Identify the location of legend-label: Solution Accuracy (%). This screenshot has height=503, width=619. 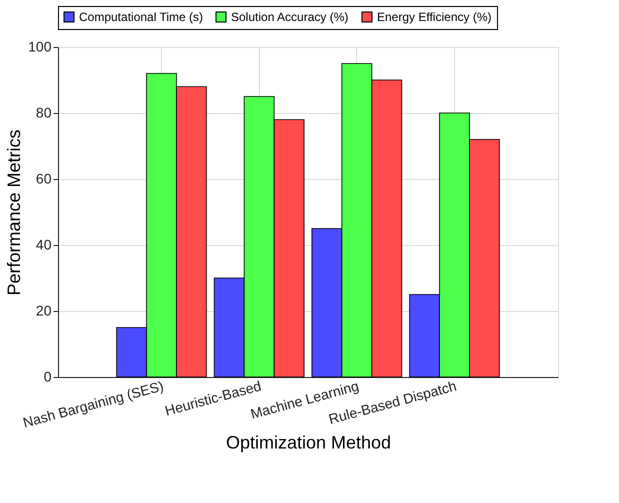
(289, 17).